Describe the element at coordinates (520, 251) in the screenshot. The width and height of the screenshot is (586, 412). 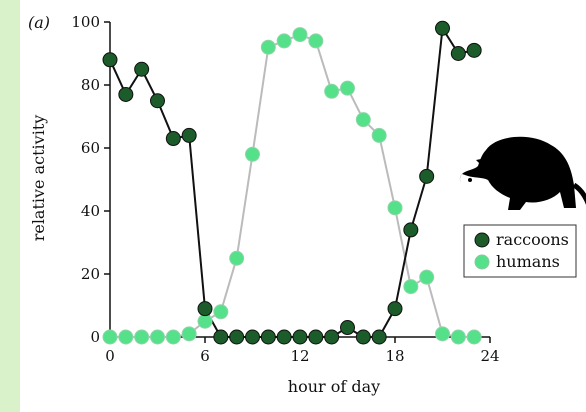
I see `legend: raccoons humans` at that location.